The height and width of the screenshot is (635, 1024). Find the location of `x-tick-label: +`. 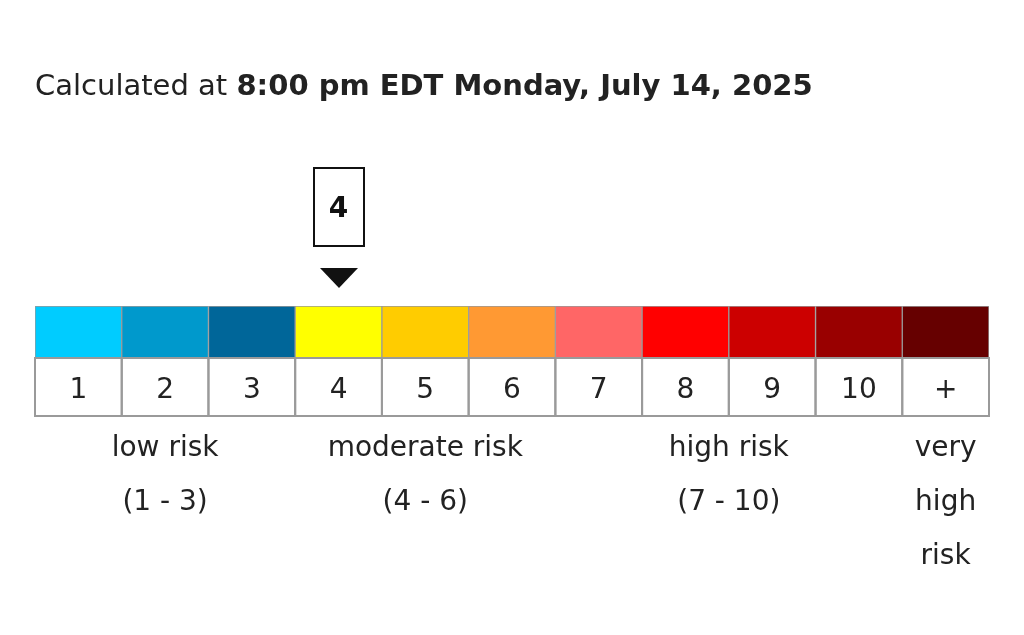

x-tick-label: + is located at coordinates (945, 389).